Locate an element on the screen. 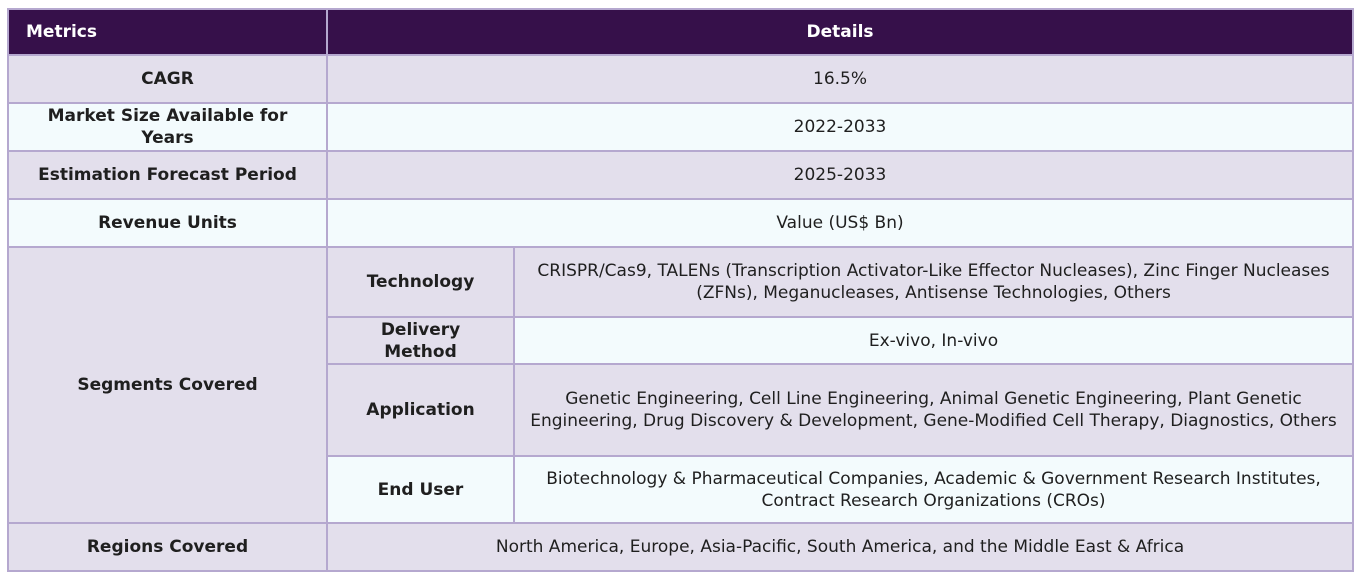  table-row-segment-delivery: Delivery Method Ex-vivo, In-vivo is located at coordinates (681, 340).